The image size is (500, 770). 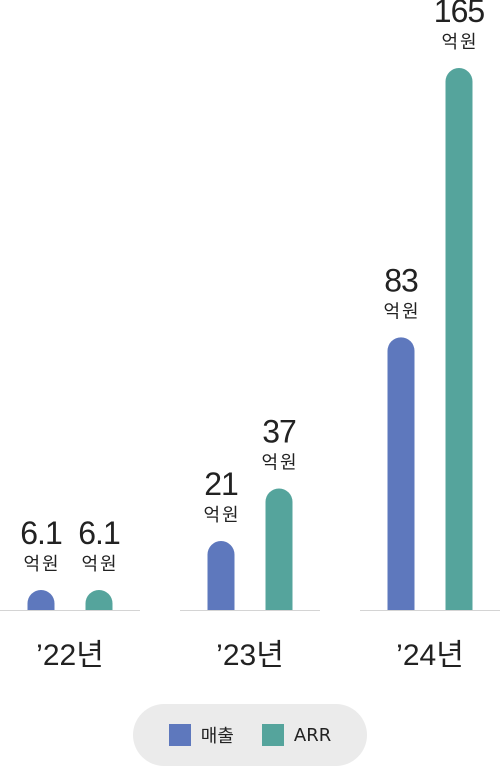 I want to click on value-label-arr-1: 37, so click(x=279, y=431).